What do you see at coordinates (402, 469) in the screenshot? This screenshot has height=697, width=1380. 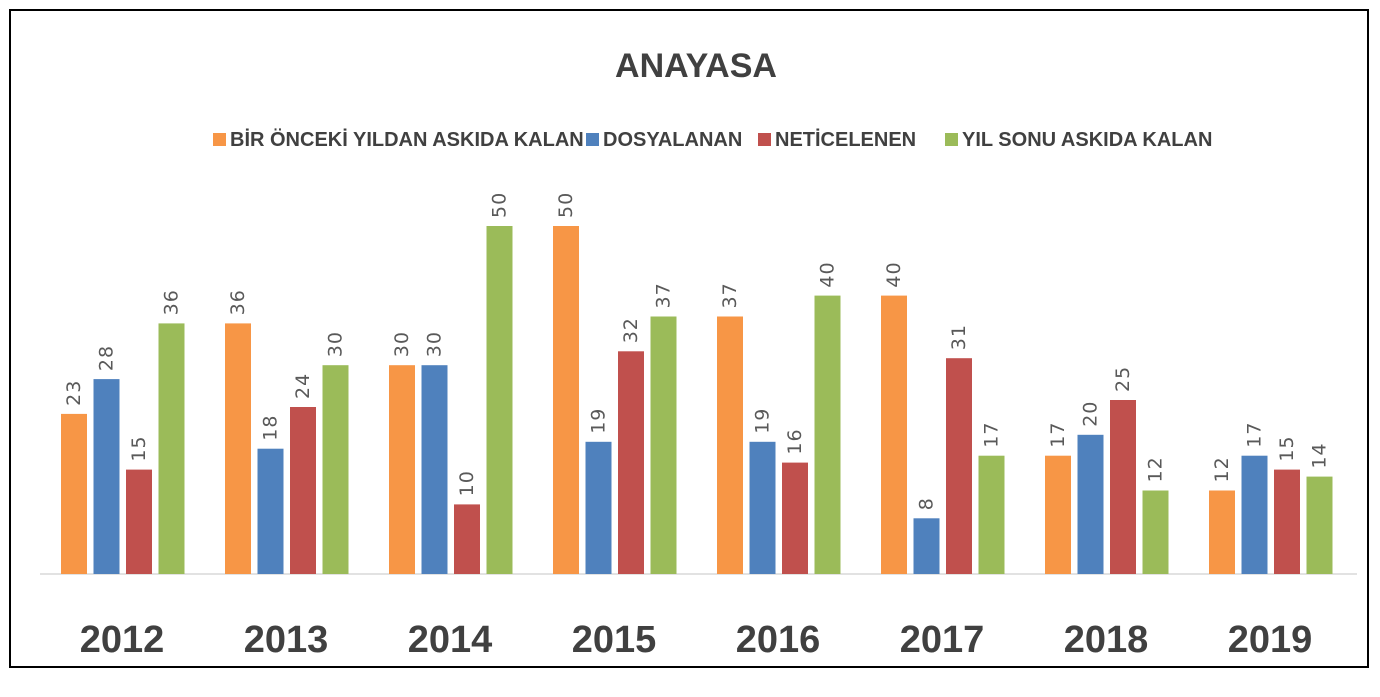 I see `bar-2014-bir-onceki-yildan-askida-kalan` at bounding box center [402, 469].